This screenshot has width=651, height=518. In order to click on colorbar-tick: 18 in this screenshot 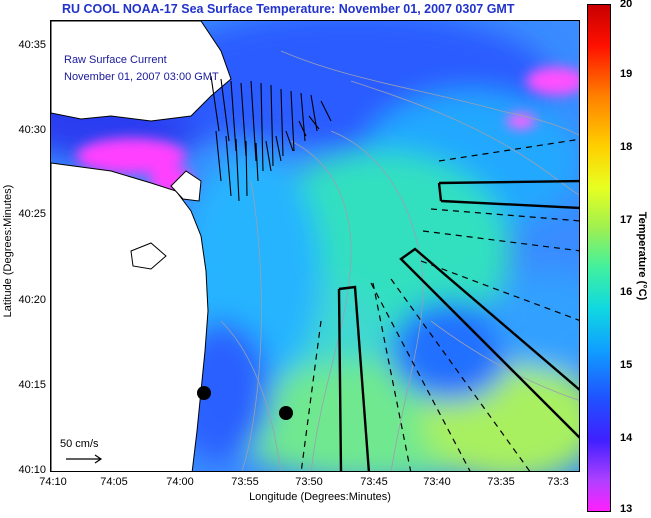, I will do `click(626, 147)`.